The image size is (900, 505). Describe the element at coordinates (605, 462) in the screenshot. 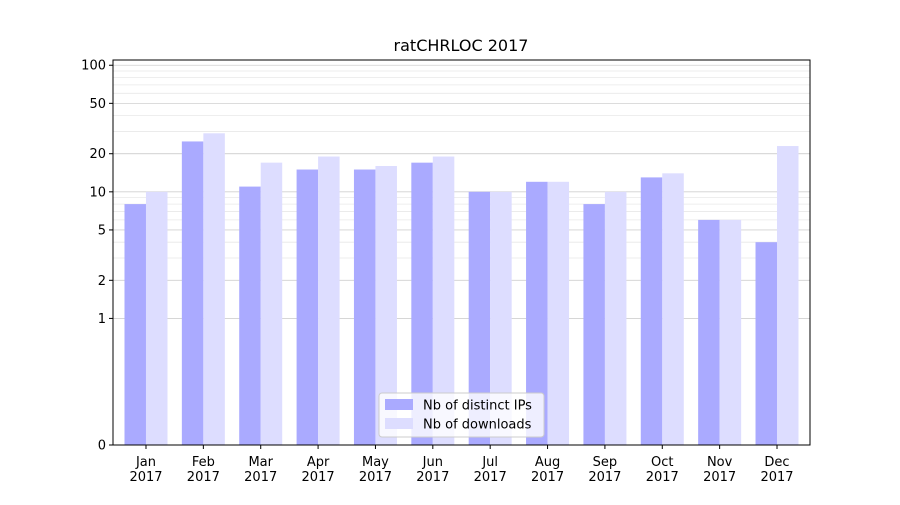

I see `x-tick-month: Sep` at that location.